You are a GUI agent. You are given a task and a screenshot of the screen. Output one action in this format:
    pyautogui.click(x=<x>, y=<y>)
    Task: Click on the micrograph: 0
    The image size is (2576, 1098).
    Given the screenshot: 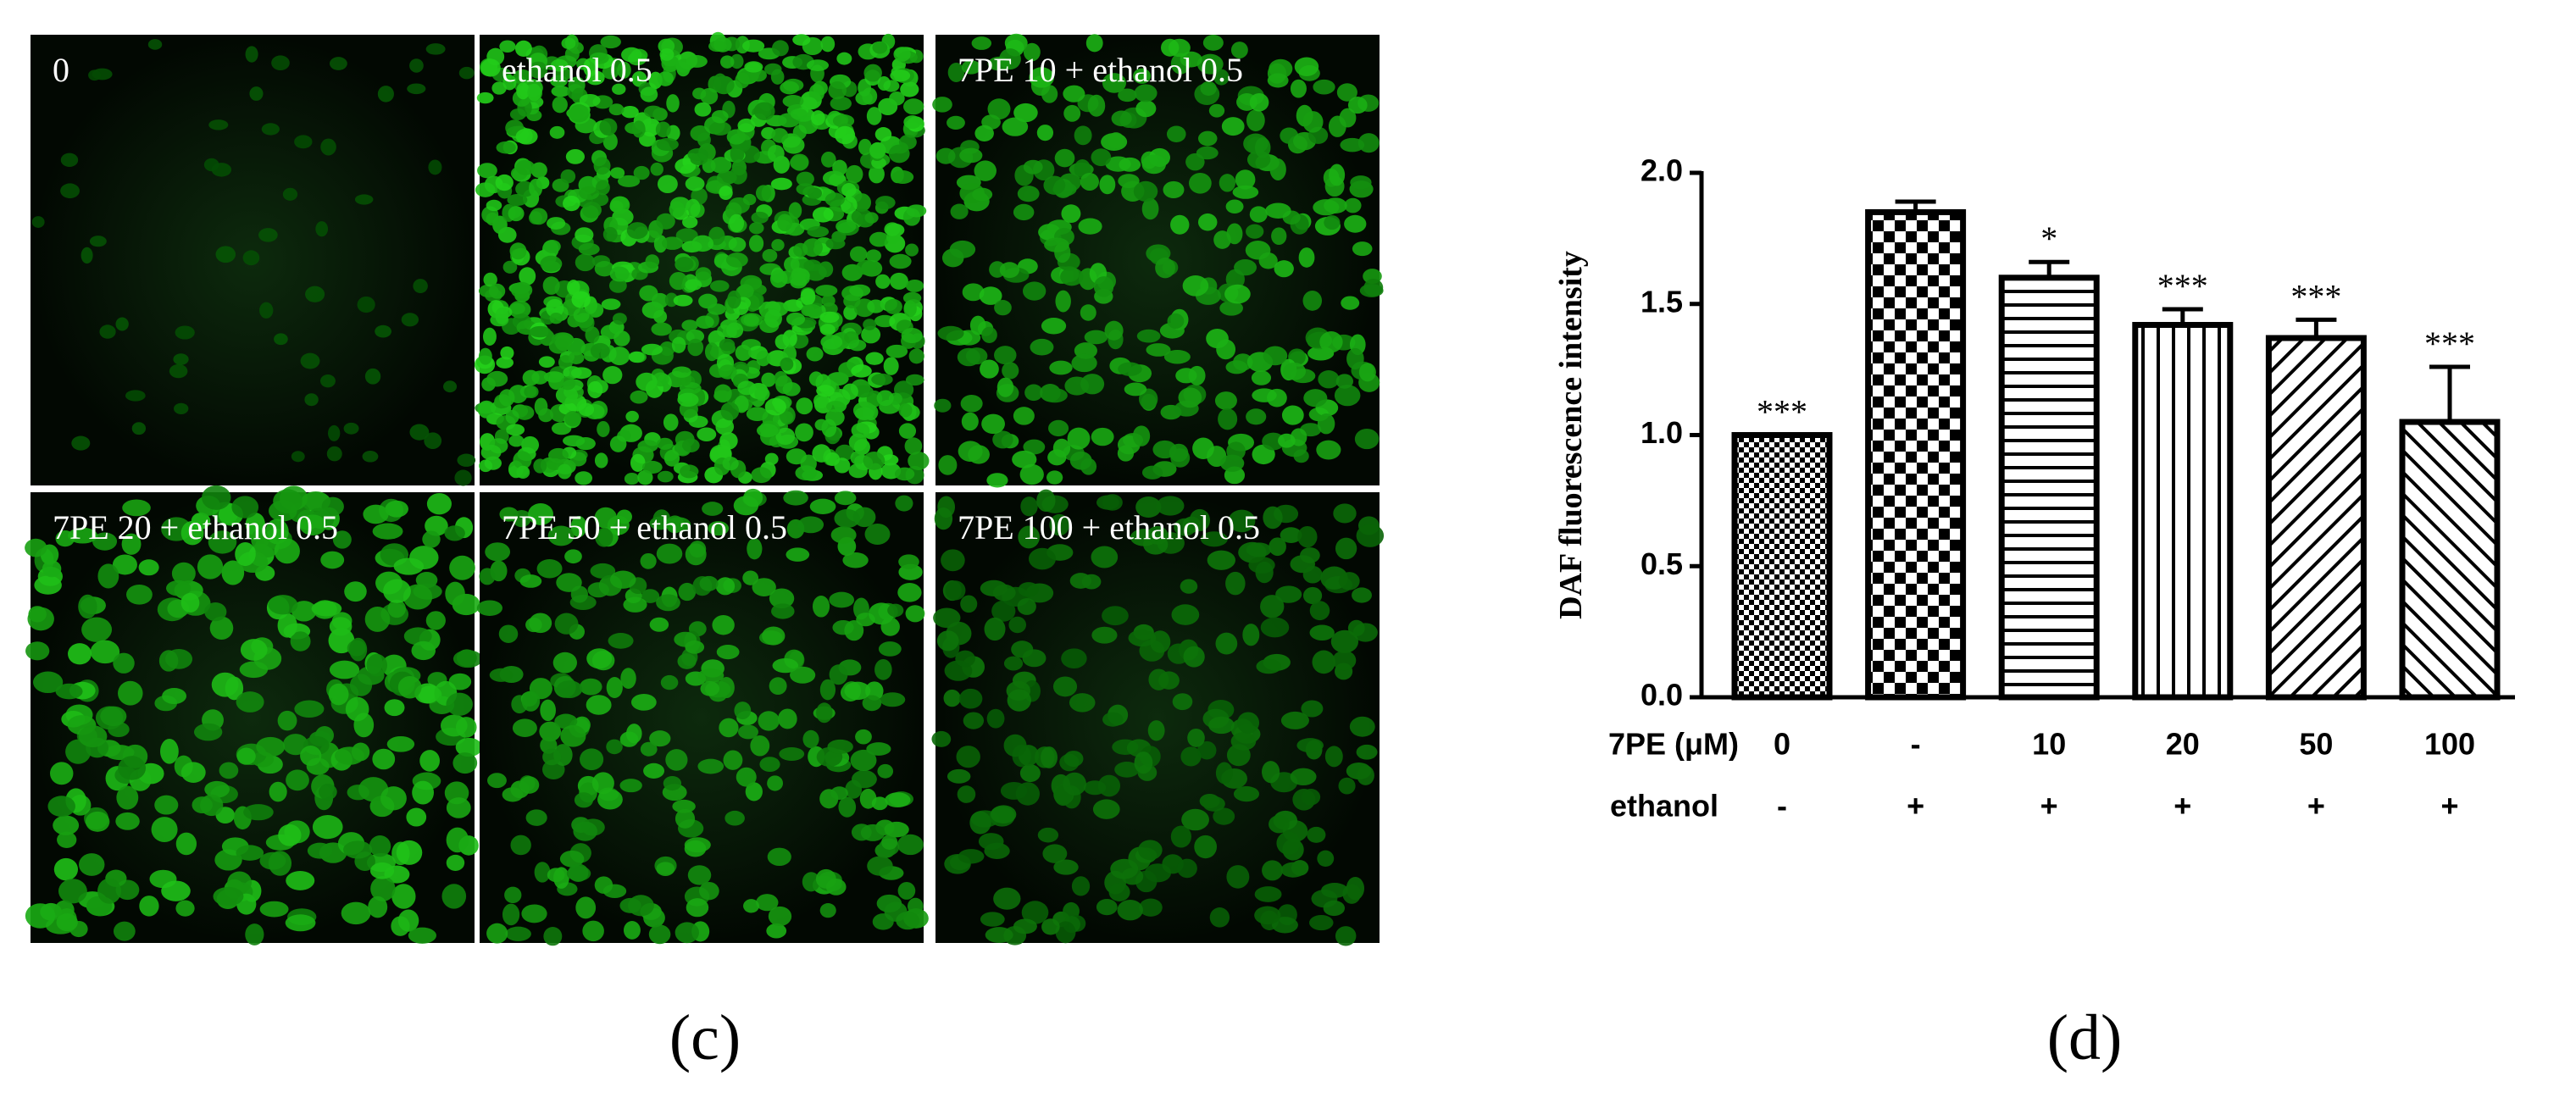 What is the action you would take?
    pyautogui.click(x=253, y=260)
    